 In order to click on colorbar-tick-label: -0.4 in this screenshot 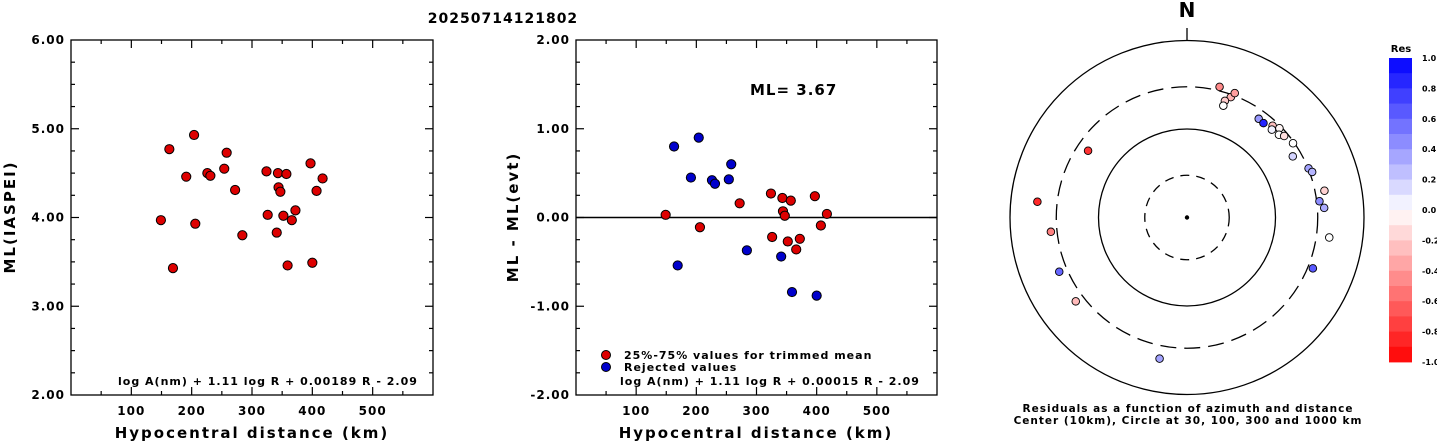, I will do `click(1429, 271)`.